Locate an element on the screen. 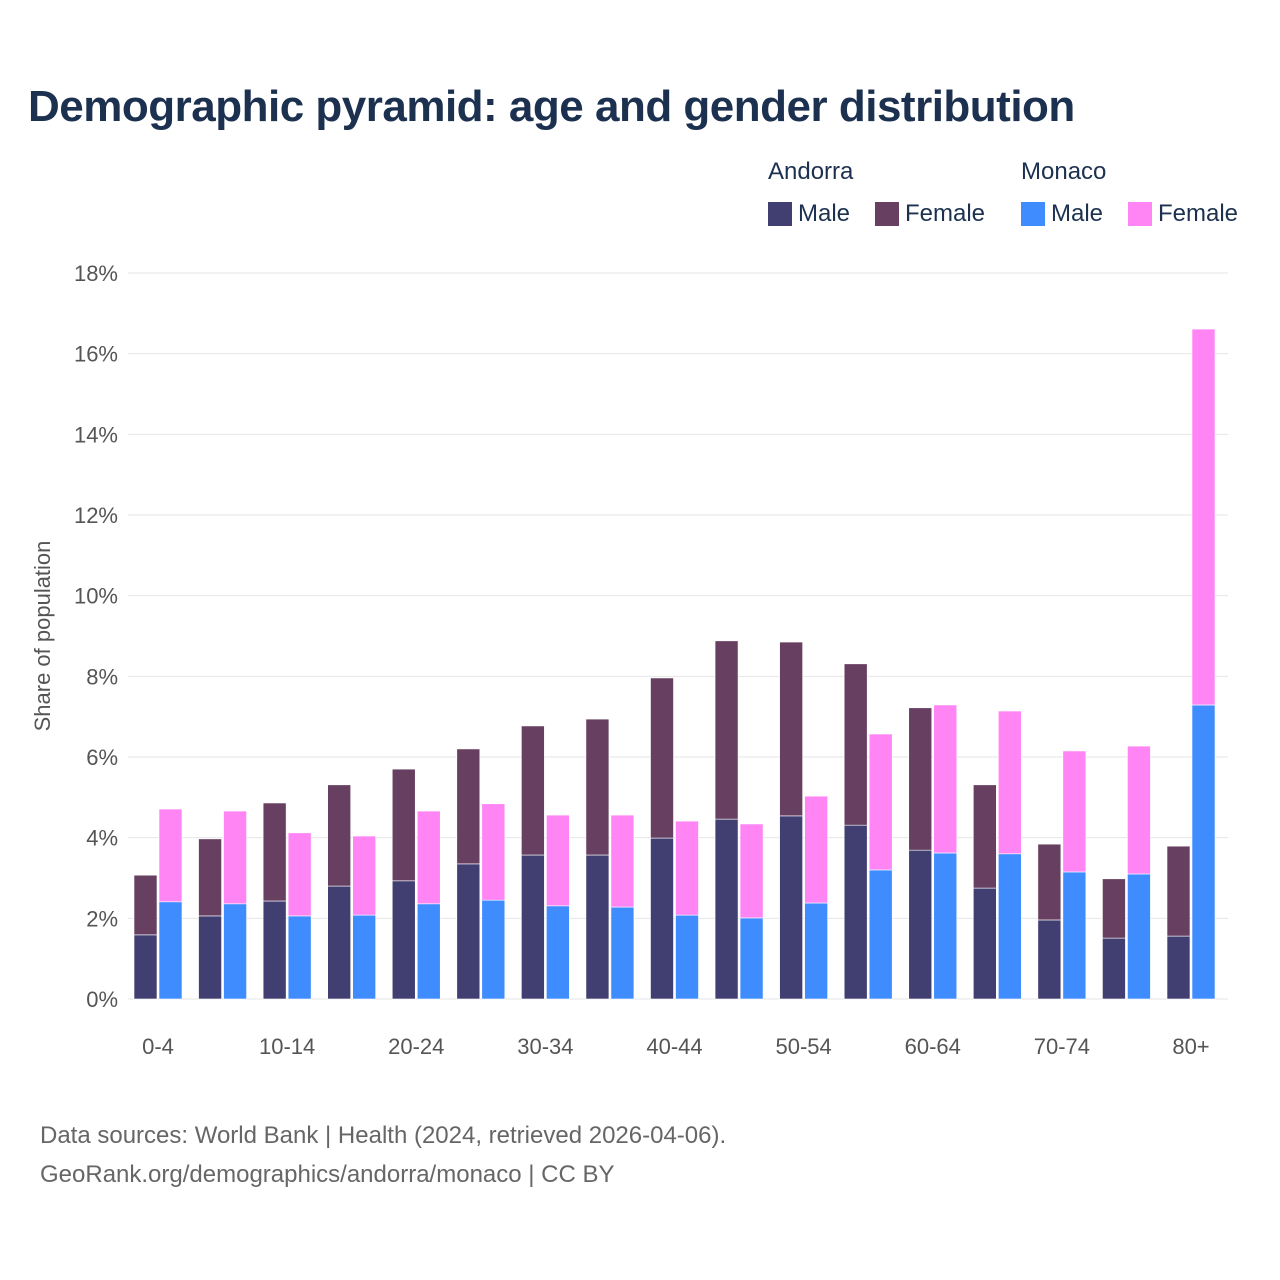 The height and width of the screenshot is (1280, 1280). bar-monaco-male-80+ is located at coordinates (1203, 852).